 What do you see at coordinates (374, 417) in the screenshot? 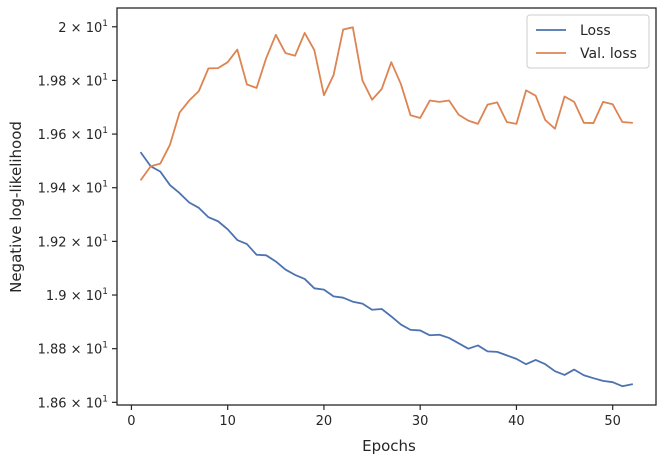
I see `x-axis-ticks: 0 10 20 30 40 50` at bounding box center [374, 417].